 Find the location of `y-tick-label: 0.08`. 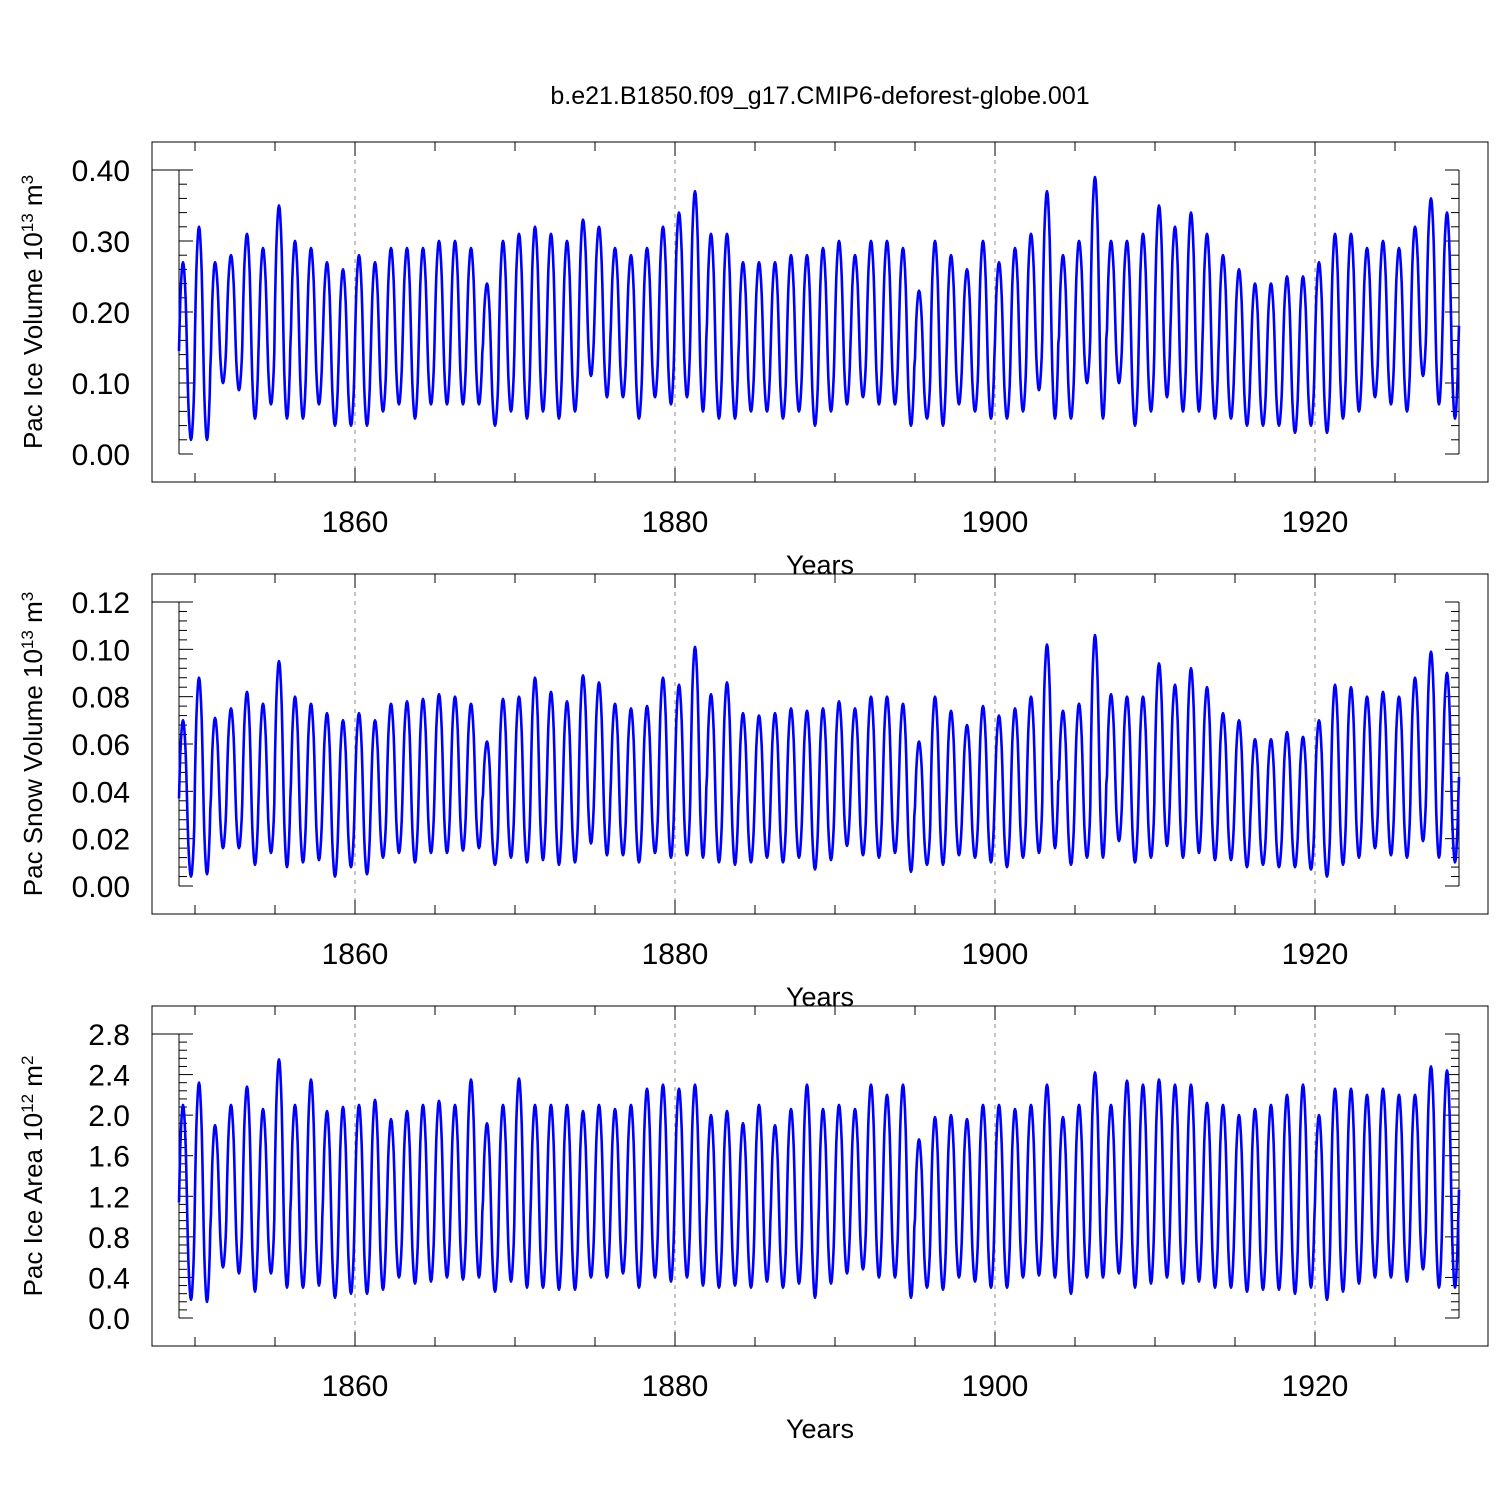

y-tick-label: 0.08 is located at coordinates (101, 698).